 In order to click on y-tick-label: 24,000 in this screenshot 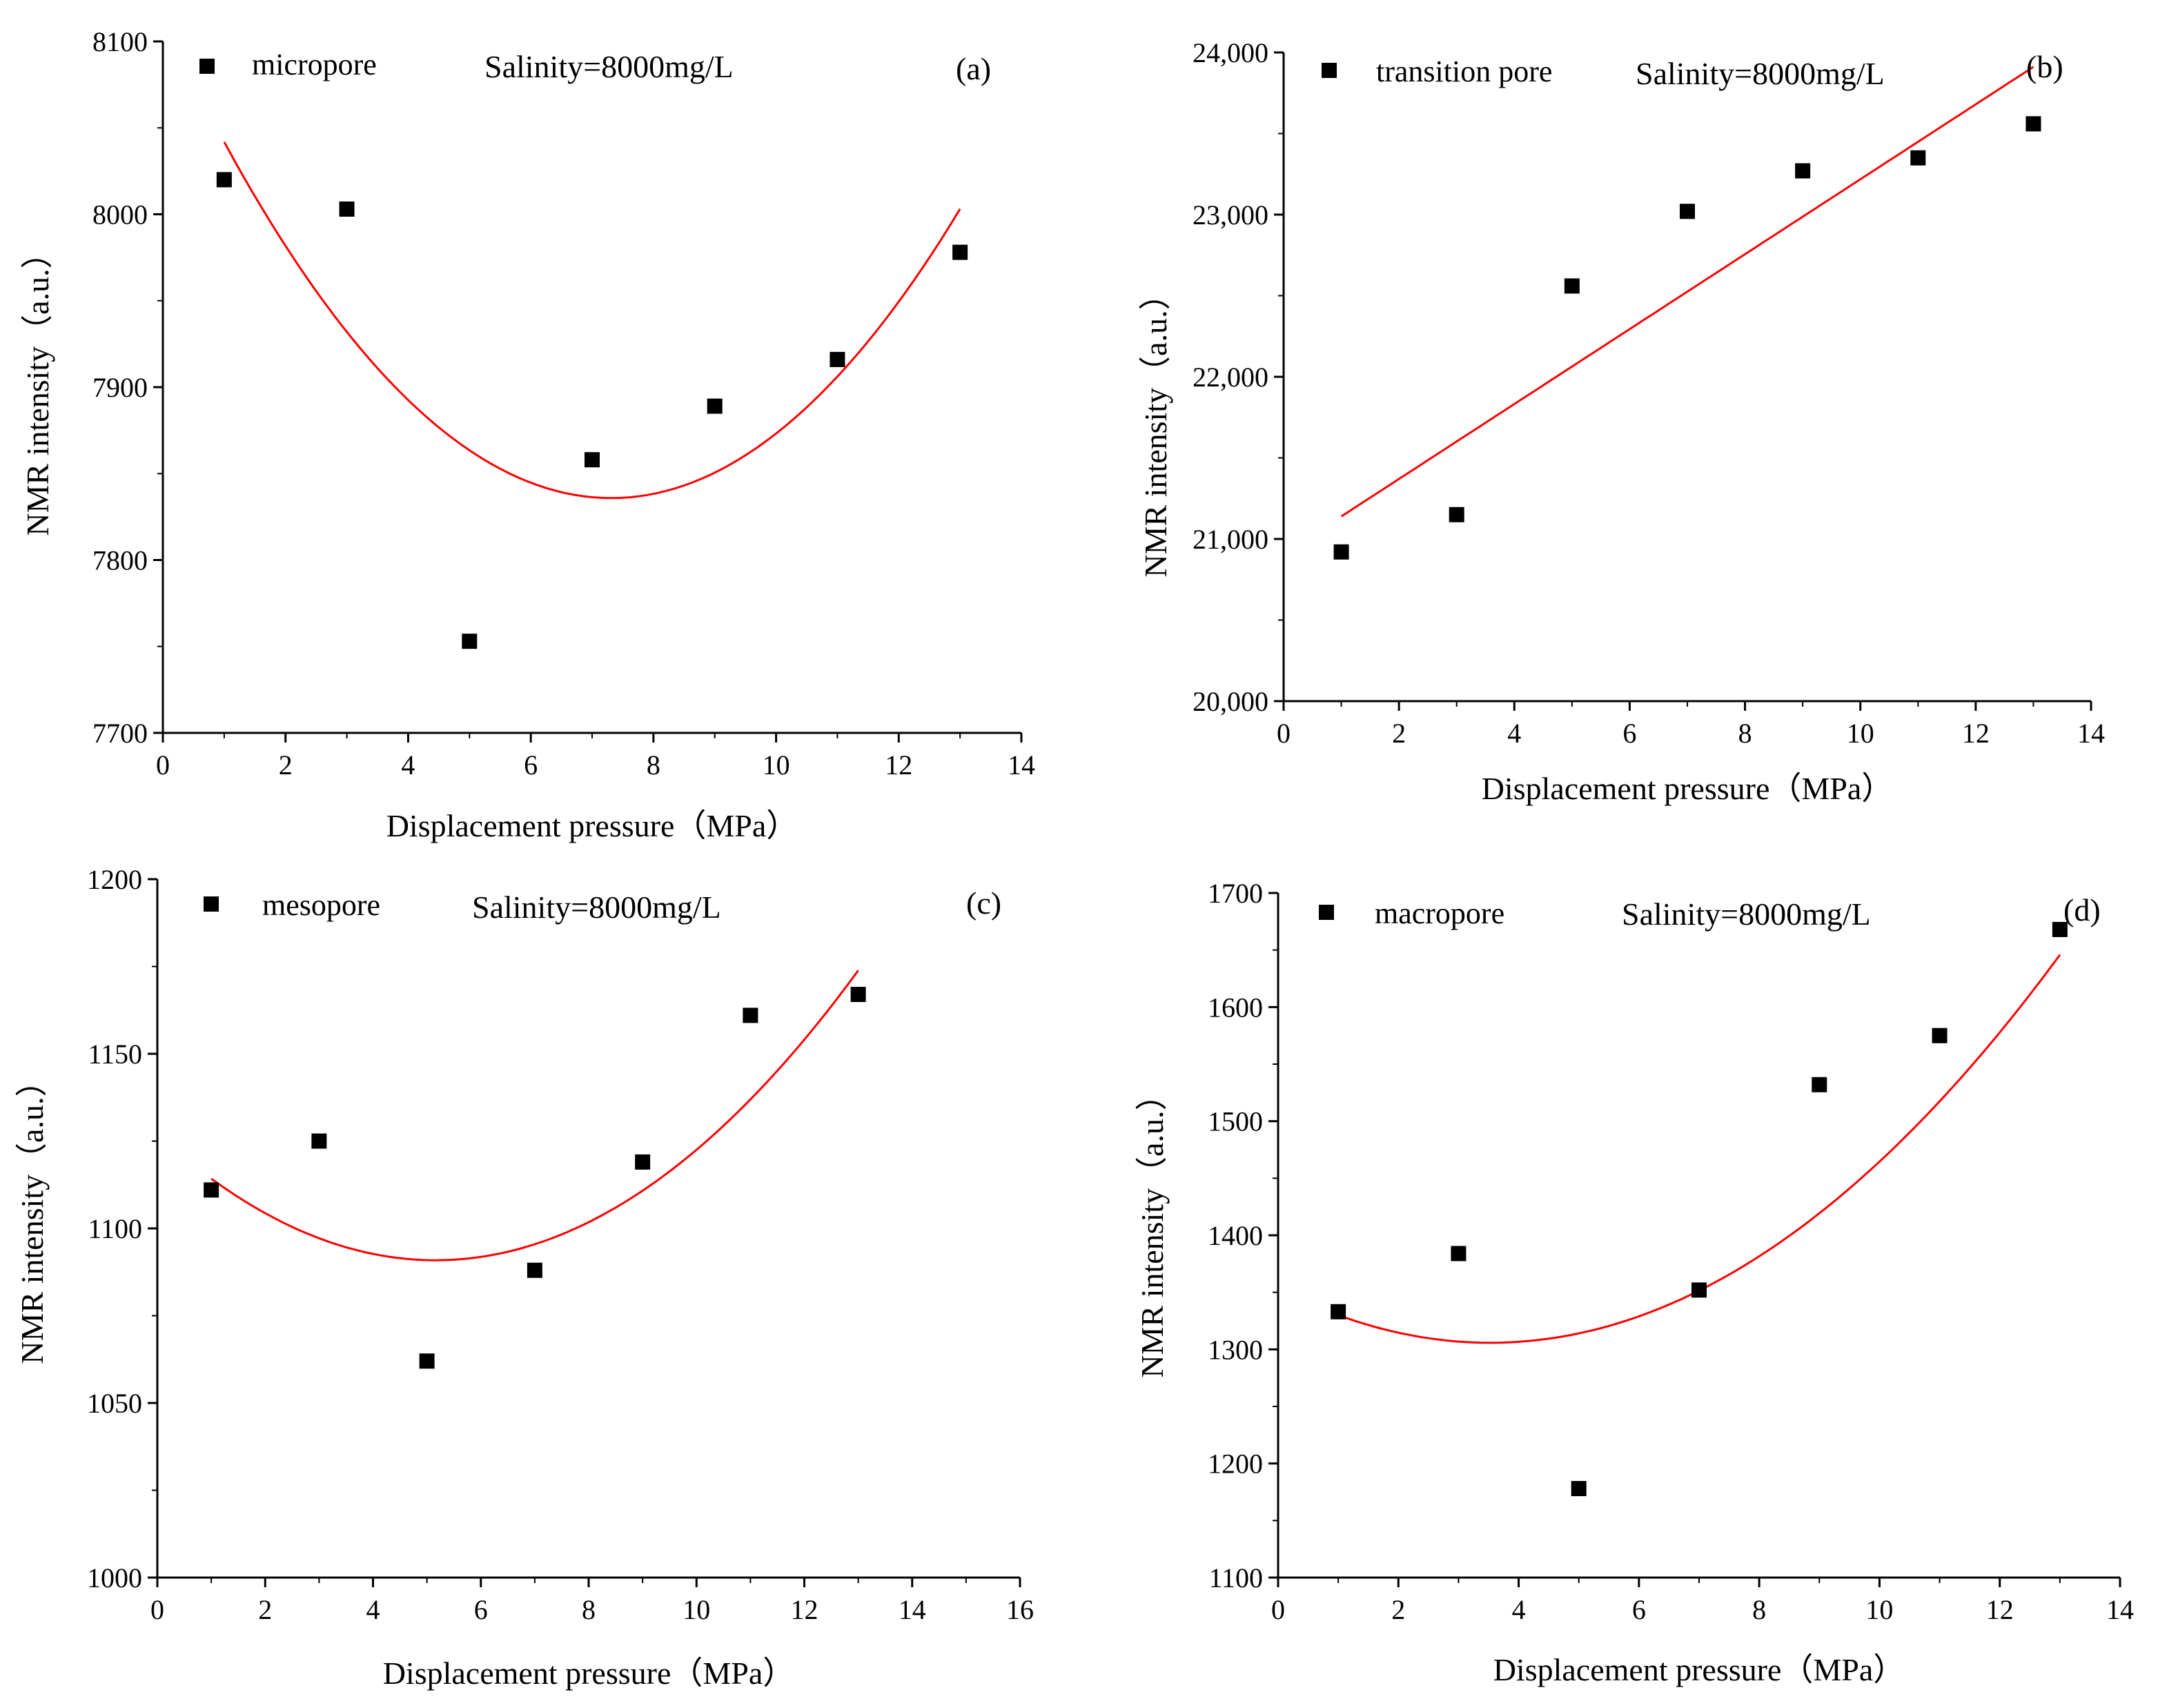, I will do `click(1231, 52)`.